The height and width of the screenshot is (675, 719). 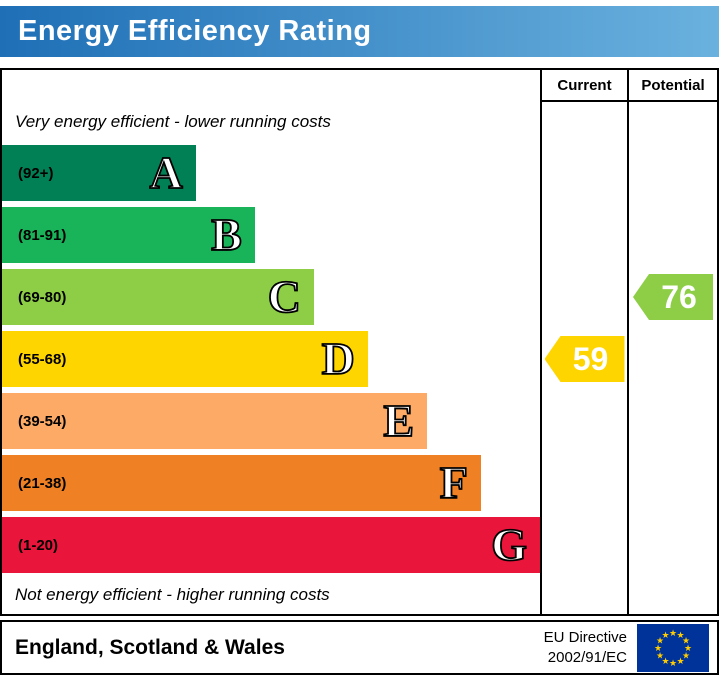 I want to click on current-rating-pointer: 59, so click(x=584, y=359).